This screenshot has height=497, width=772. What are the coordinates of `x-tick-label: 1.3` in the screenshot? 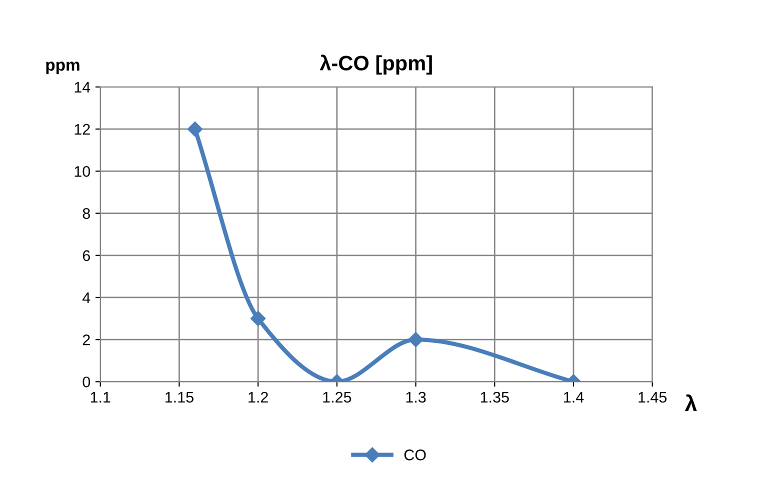 It's located at (416, 397).